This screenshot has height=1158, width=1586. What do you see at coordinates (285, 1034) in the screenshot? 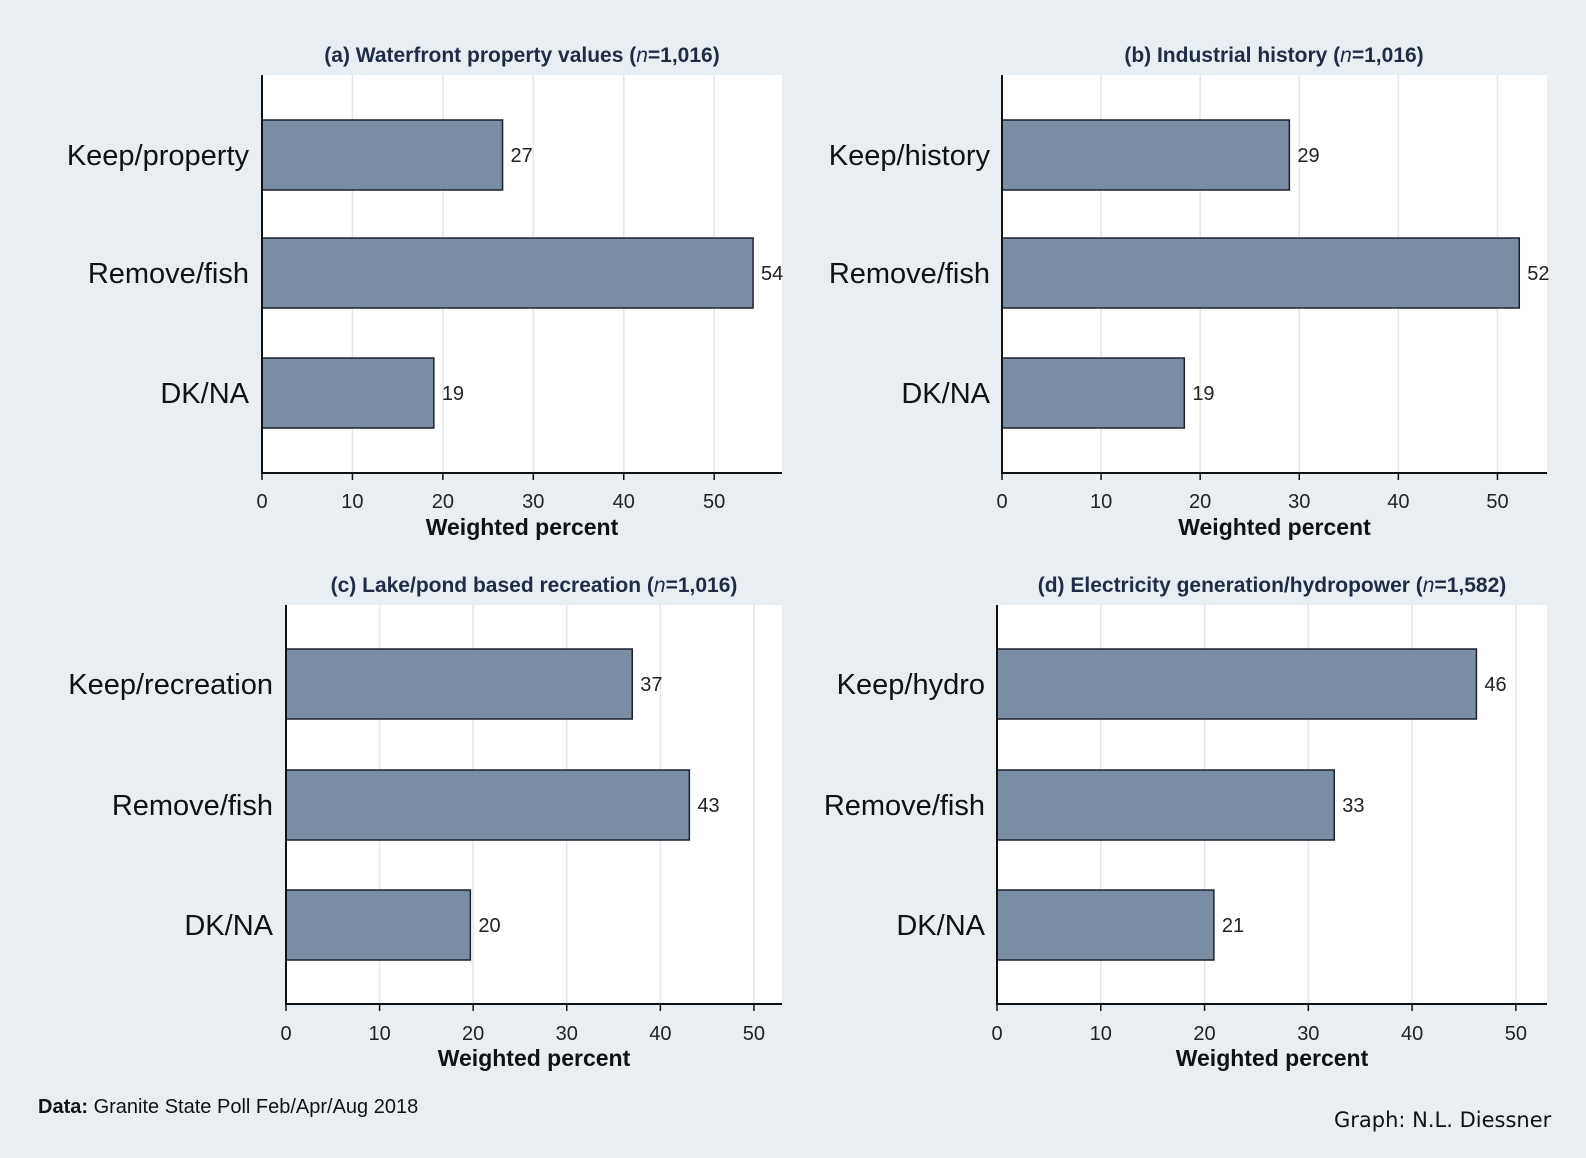
I see `tick-label-c-0: 0` at bounding box center [285, 1034].